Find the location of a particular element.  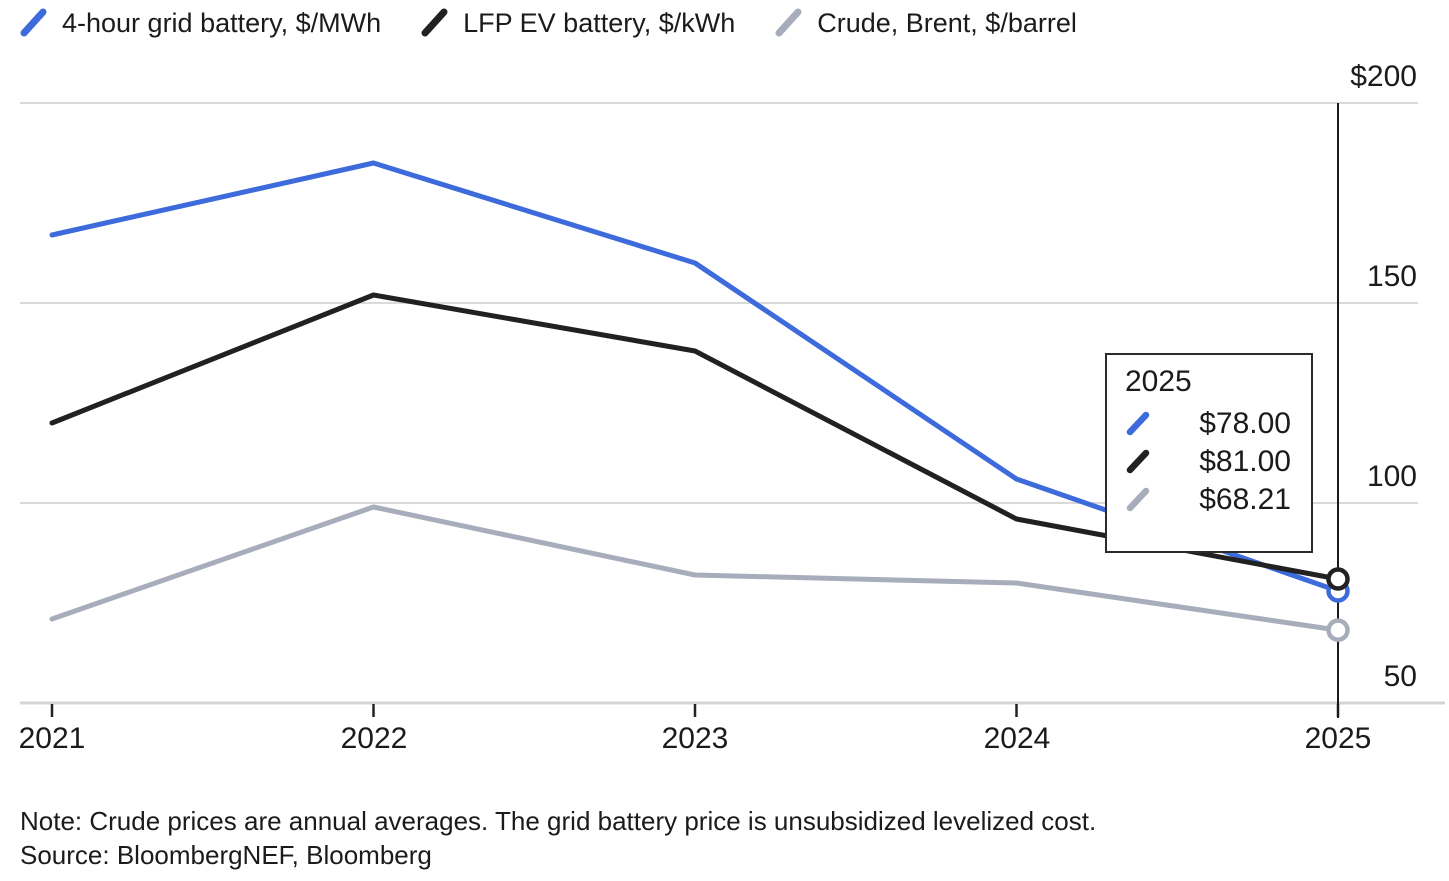

chart-source: Source: BloombergNEF, Bloomberg is located at coordinates (226, 855).